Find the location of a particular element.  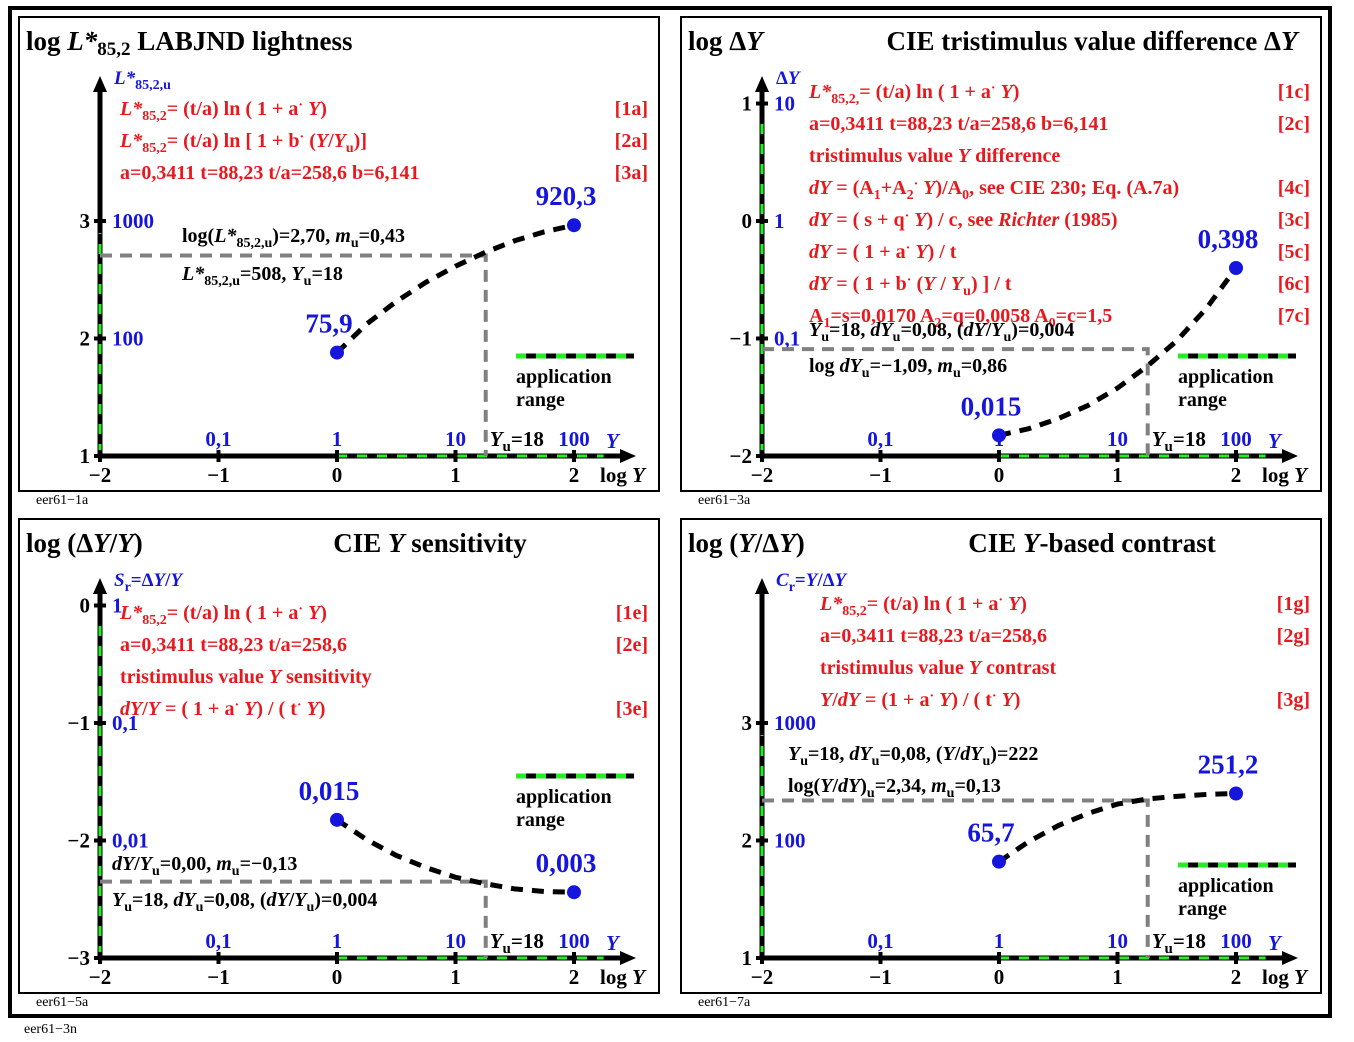

text-run: =0,13 is located at coordinates (977, 786).